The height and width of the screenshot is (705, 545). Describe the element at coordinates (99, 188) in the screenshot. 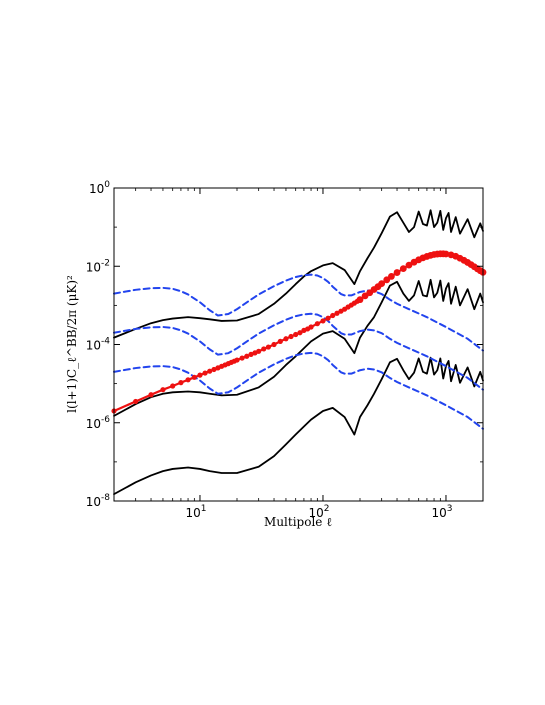

I see `y-tick-label: 10⁰` at that location.